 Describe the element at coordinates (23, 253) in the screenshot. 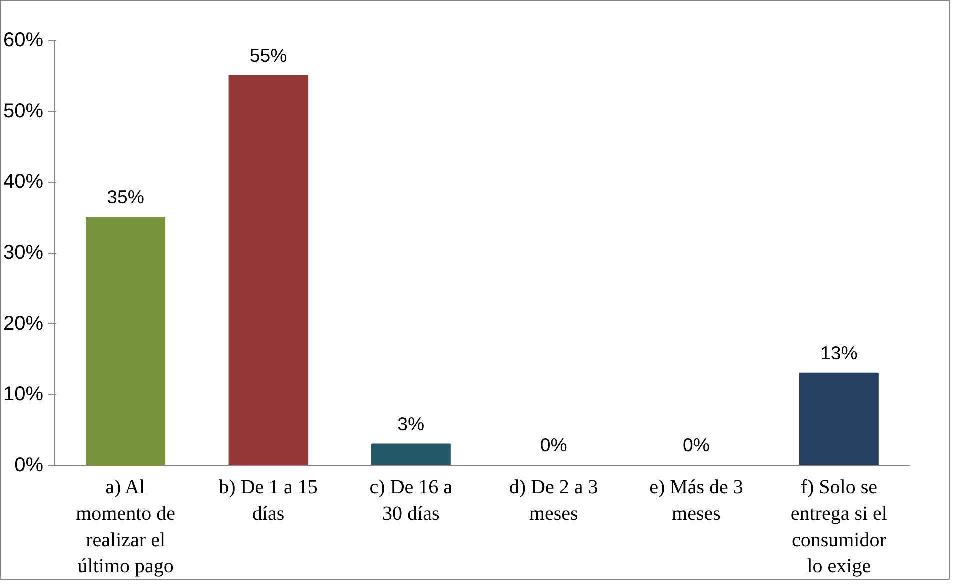

I see `y-tick-label: 30%` at that location.